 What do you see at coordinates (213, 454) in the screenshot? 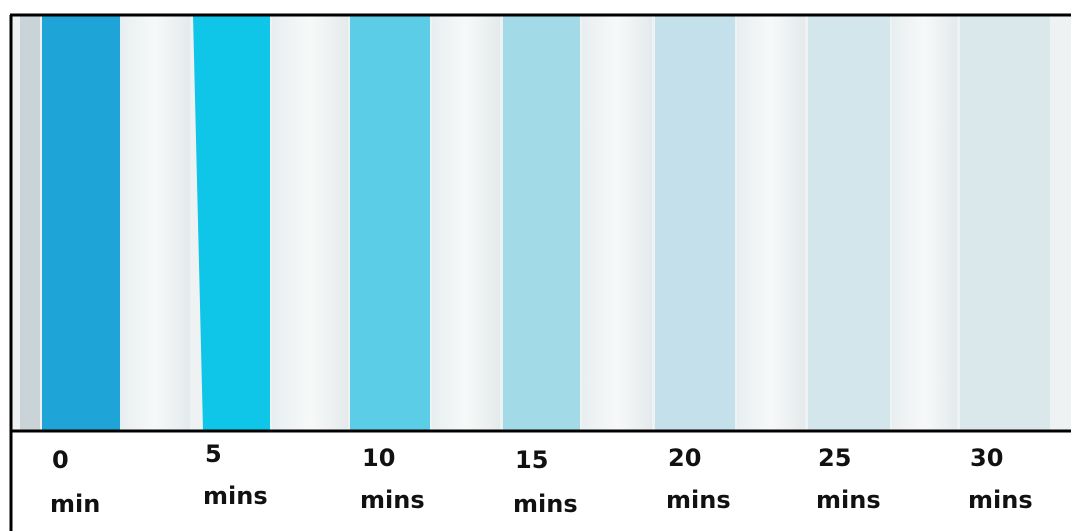
I see `time-label: 5` at bounding box center [213, 454].